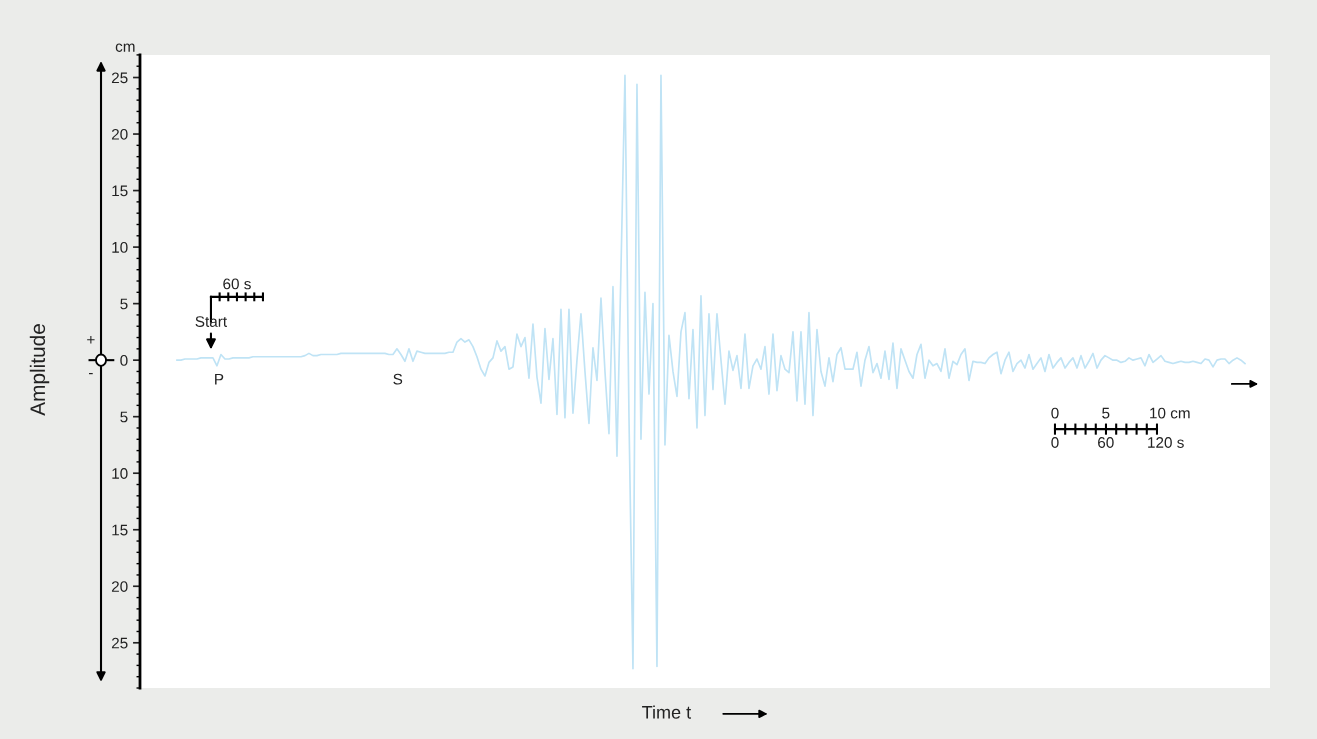 The width and height of the screenshot is (1317, 739). I want to click on x-axis-title: Time t, so click(667, 712).